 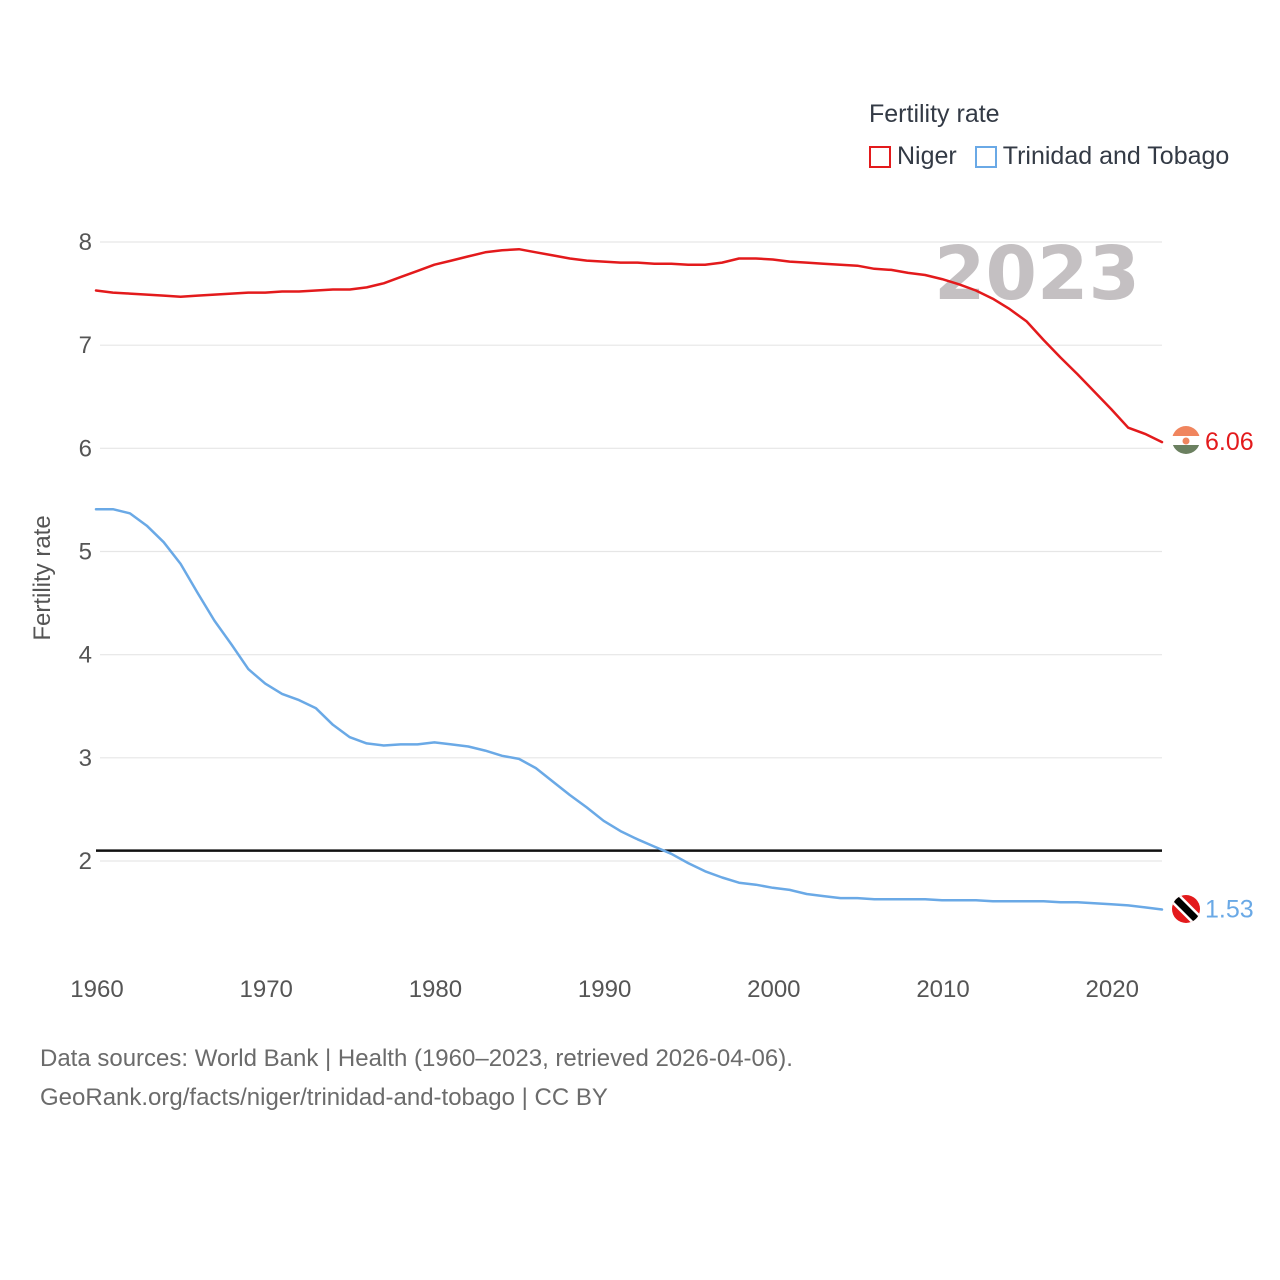 What do you see at coordinates (42, 577) in the screenshot?
I see `y-axis-label: Fertility rate` at bounding box center [42, 577].